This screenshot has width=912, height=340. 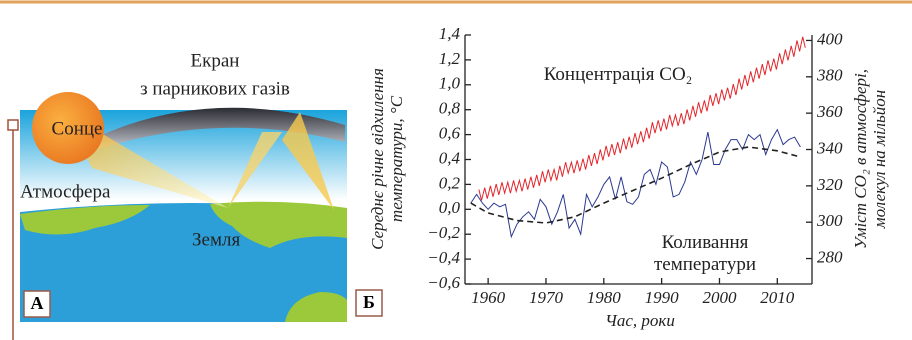 I want to click on gas-screen, so click(x=220, y=128).